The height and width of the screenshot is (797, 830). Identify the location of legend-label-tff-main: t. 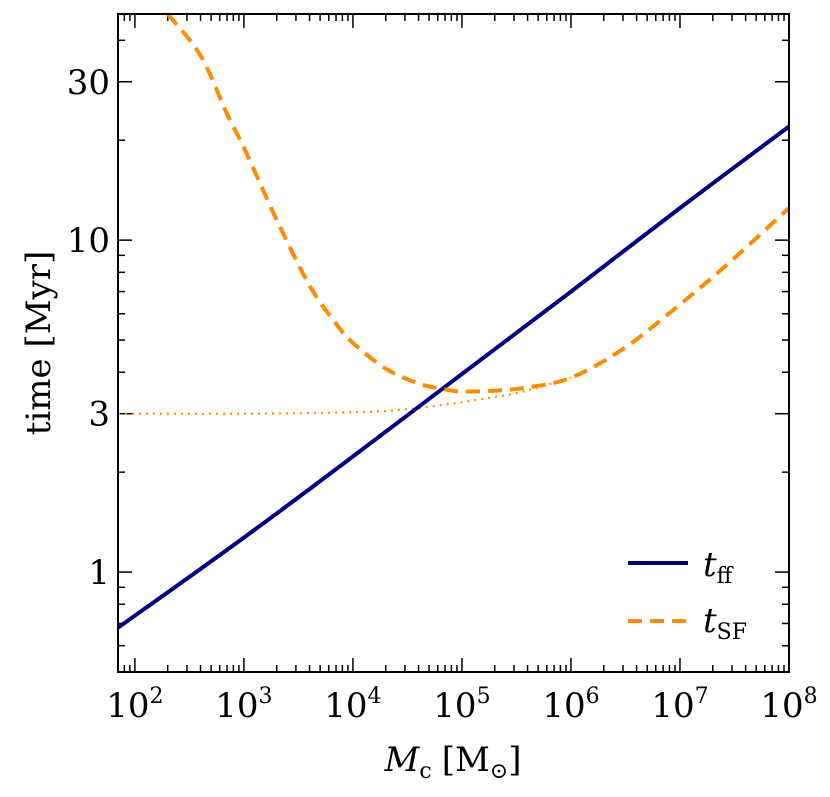
(710, 565).